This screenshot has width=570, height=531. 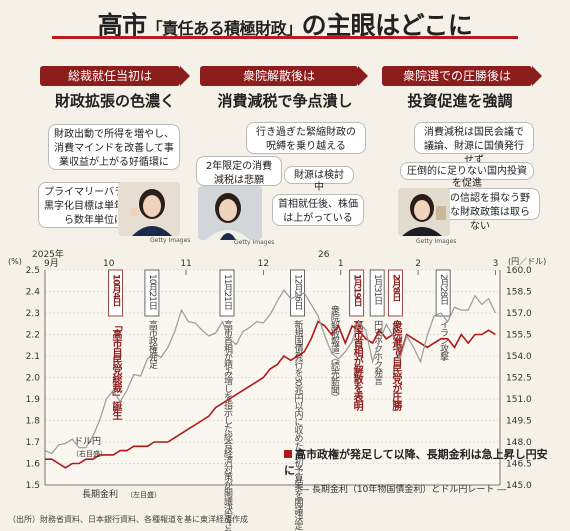 I want to click on event-date: 10月4日, so click(x=117, y=291).